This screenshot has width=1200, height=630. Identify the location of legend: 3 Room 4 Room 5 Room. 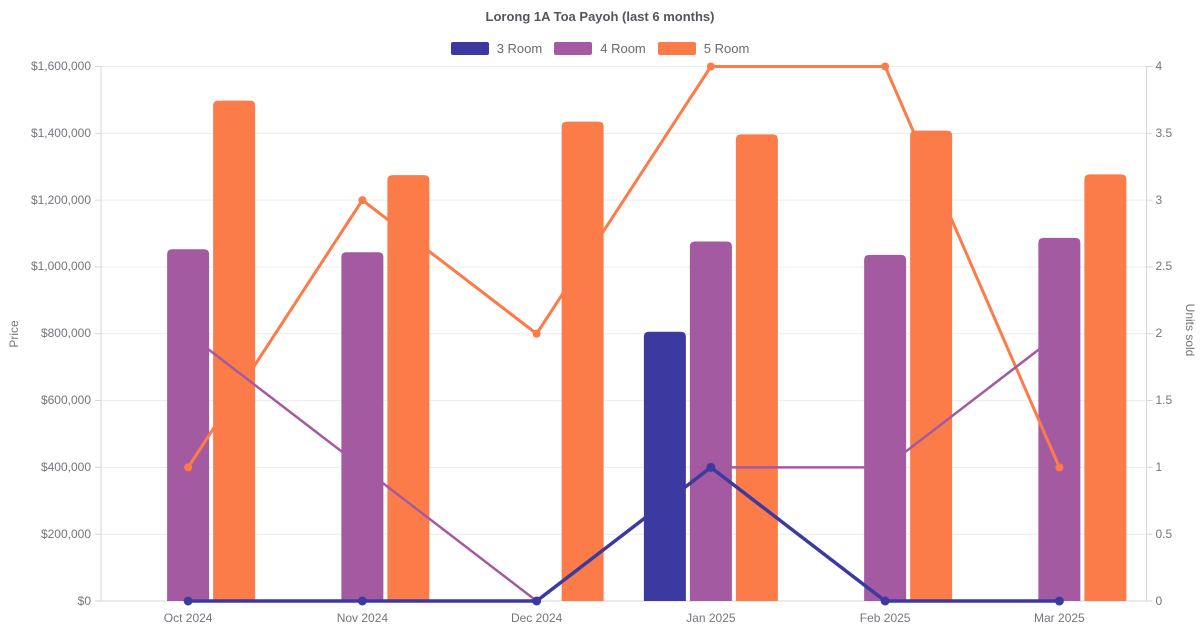
(600, 48).